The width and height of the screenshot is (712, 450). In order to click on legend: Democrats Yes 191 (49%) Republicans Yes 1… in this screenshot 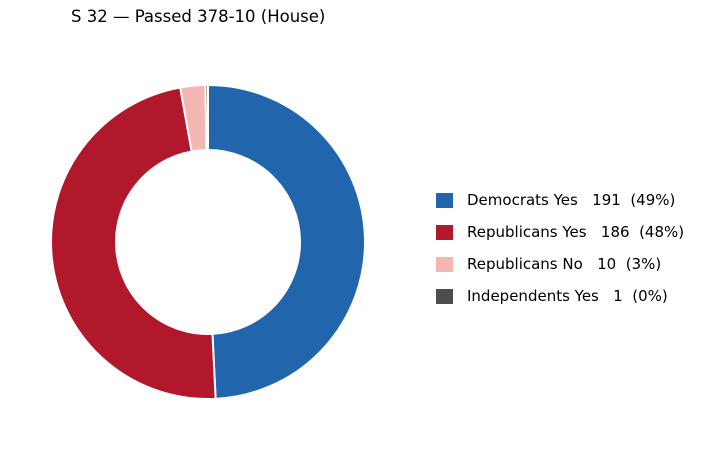, I will do `click(560, 248)`.